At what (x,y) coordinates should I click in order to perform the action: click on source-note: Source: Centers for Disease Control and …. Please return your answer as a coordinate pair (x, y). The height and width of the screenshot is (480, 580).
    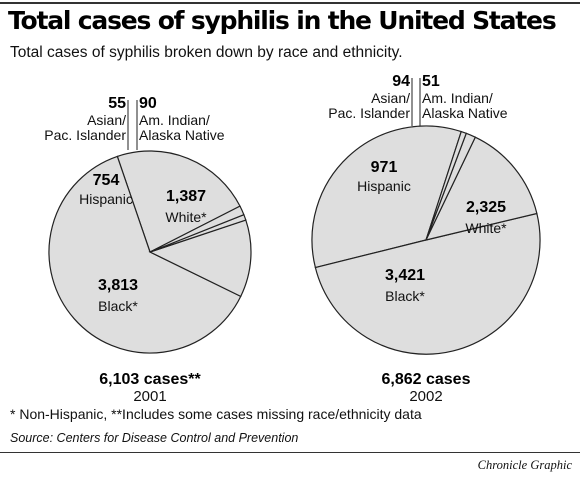
    Looking at the image, I should click on (154, 438).